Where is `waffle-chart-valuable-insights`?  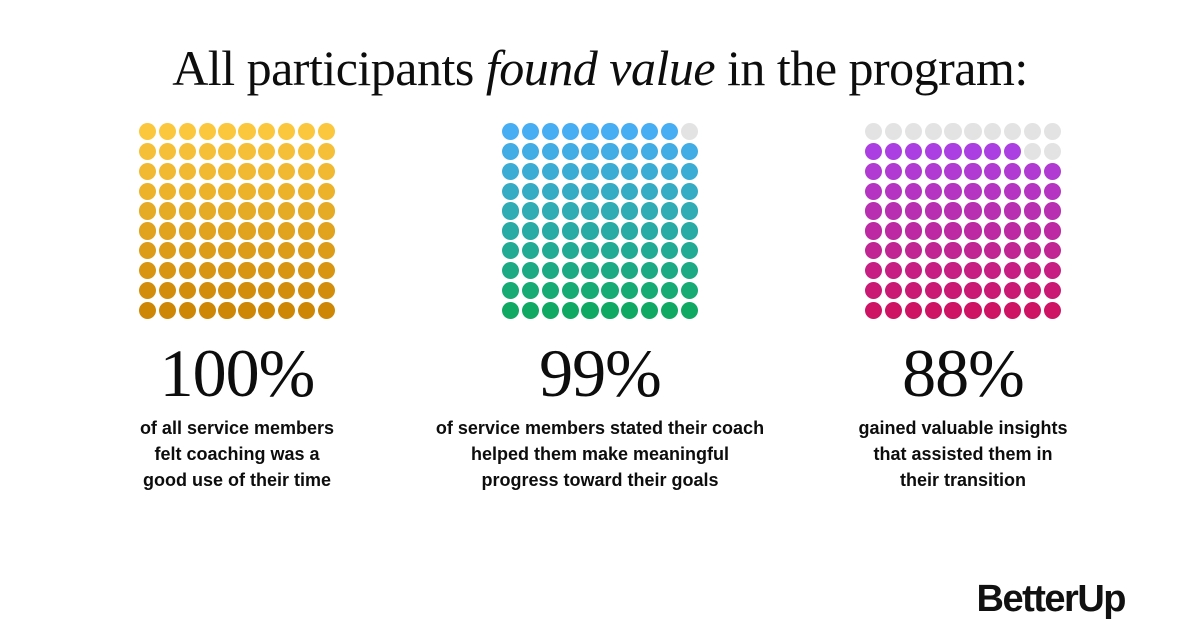
waffle-chart-valuable-insights is located at coordinates (963, 221).